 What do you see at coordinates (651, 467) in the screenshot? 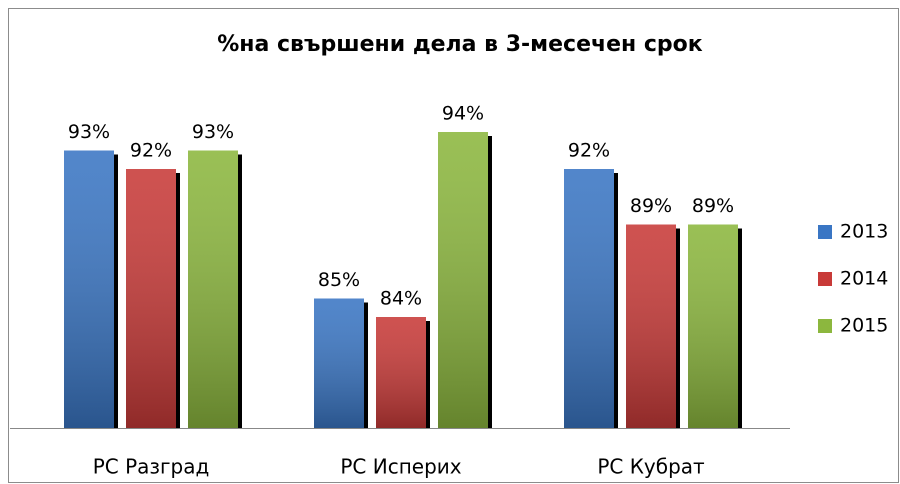
I see `x-tick-label: РС Кубрат` at bounding box center [651, 467].